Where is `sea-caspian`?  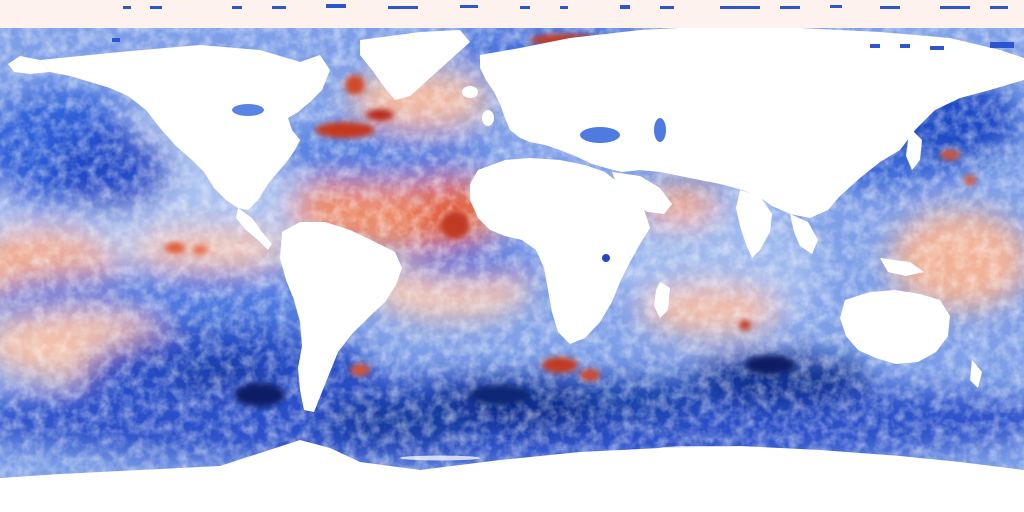 sea-caspian is located at coordinates (660, 130).